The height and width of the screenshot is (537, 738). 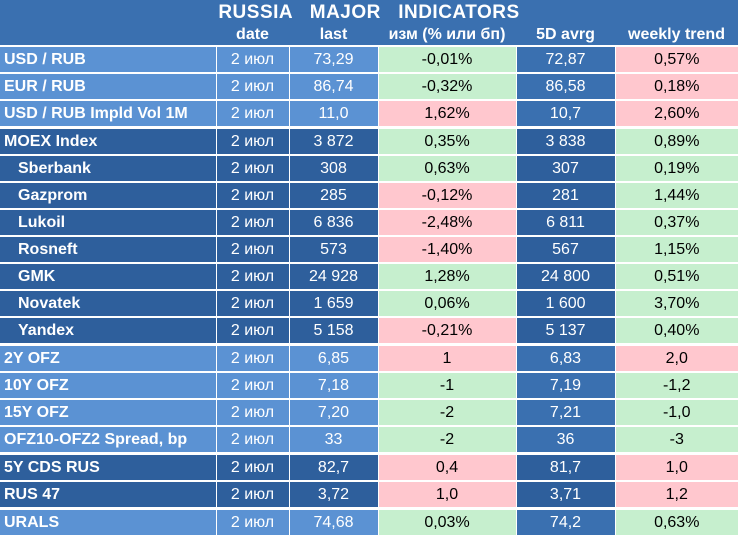 I want to click on row-avg5d: 81,7, so click(x=565, y=467).